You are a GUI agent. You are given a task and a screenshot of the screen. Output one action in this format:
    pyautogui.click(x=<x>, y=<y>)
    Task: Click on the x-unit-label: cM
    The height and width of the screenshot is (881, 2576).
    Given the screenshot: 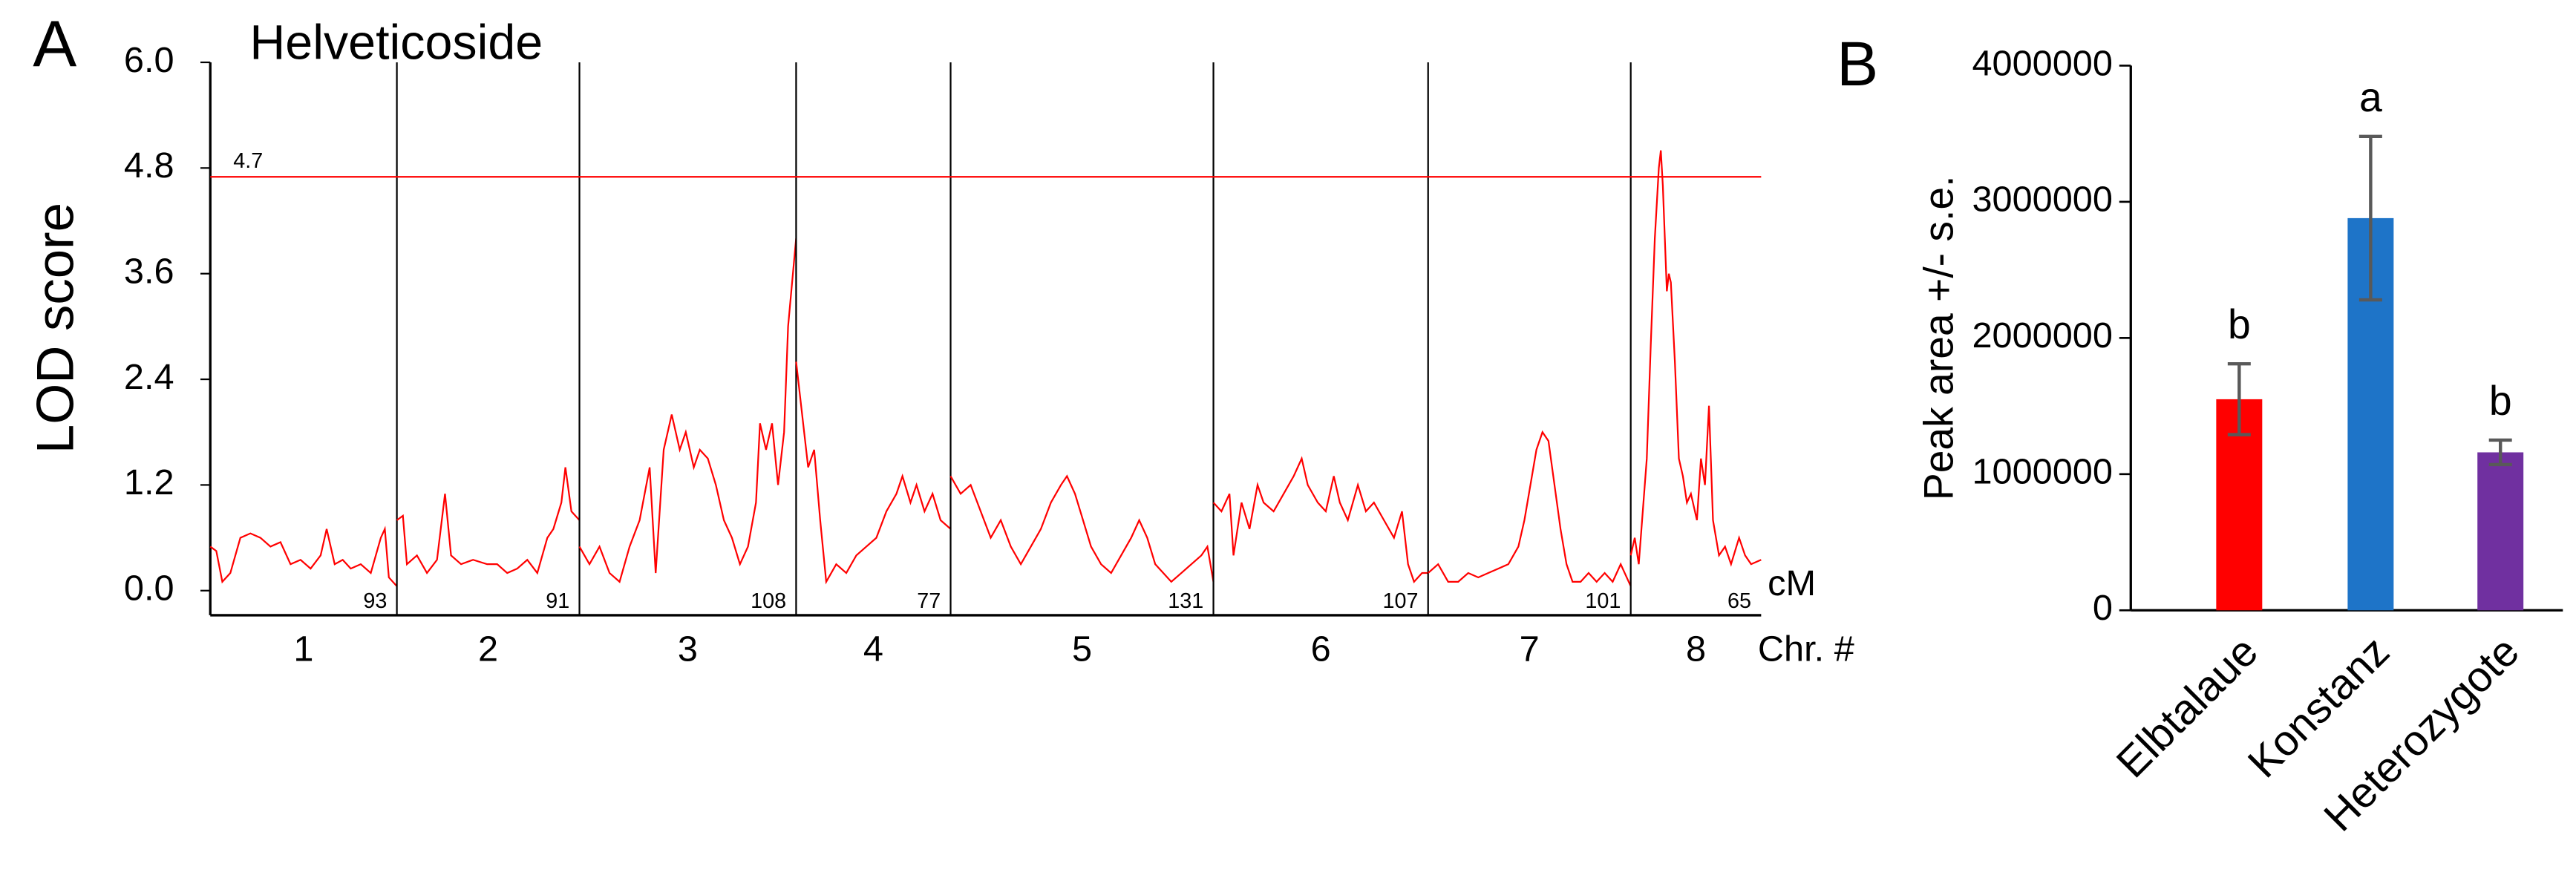 What is the action you would take?
    pyautogui.click(x=1792, y=583)
    